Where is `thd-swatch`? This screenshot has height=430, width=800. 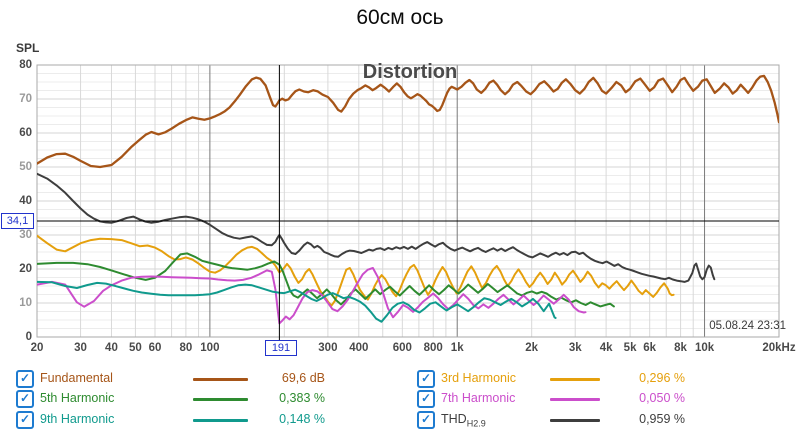 thd-swatch is located at coordinates (575, 420).